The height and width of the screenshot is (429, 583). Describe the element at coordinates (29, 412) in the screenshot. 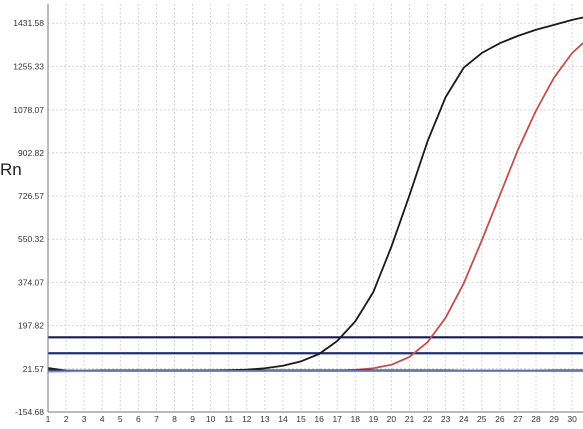

I see `y-tick-label: -154.68` at that location.